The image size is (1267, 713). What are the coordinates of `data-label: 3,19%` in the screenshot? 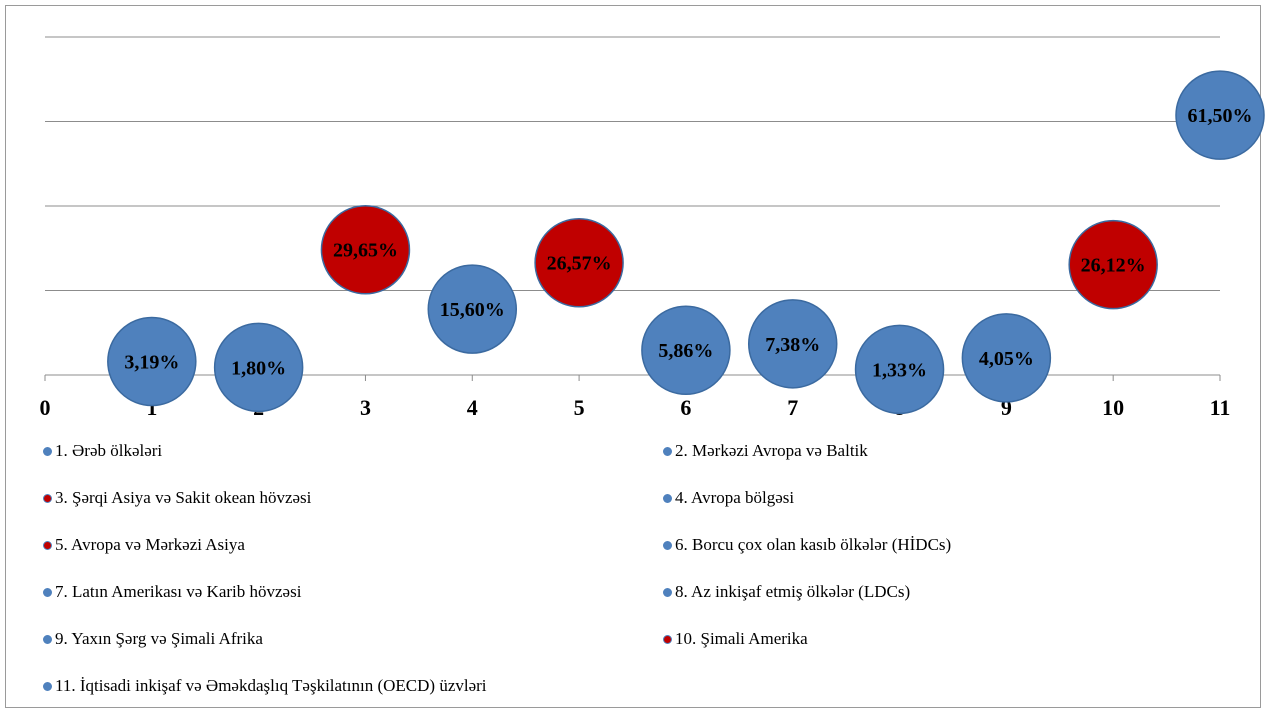 It's located at (151, 363).